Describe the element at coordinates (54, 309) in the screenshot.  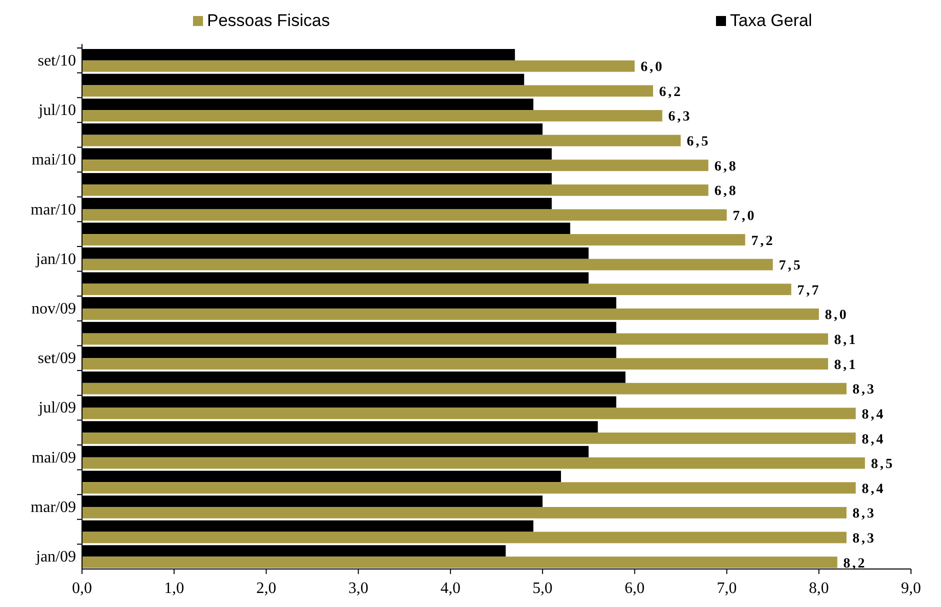
I see `y-tick-label: nov/09` at that location.